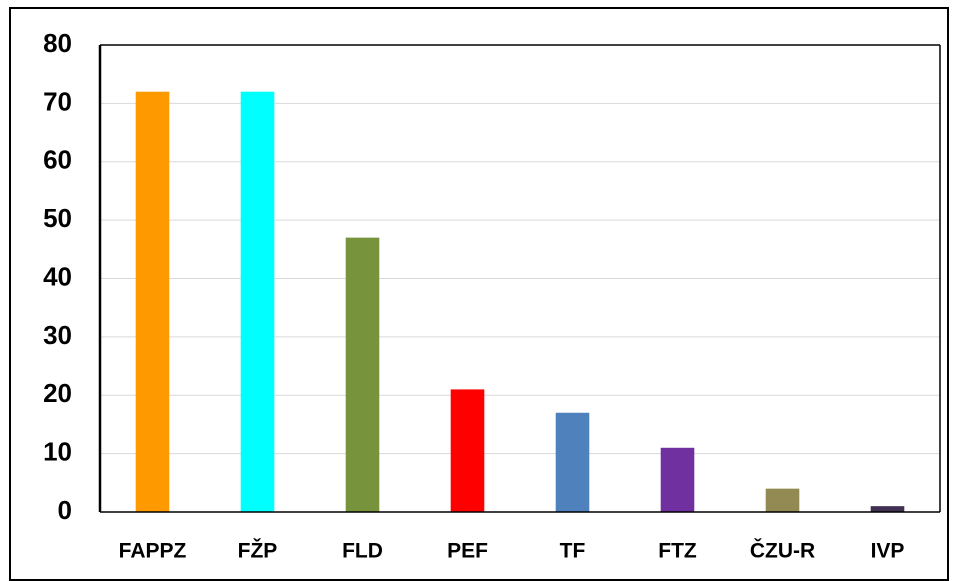 The width and height of the screenshot is (956, 581). What do you see at coordinates (362, 551) in the screenshot?
I see `x-tick-label: FLD` at bounding box center [362, 551].